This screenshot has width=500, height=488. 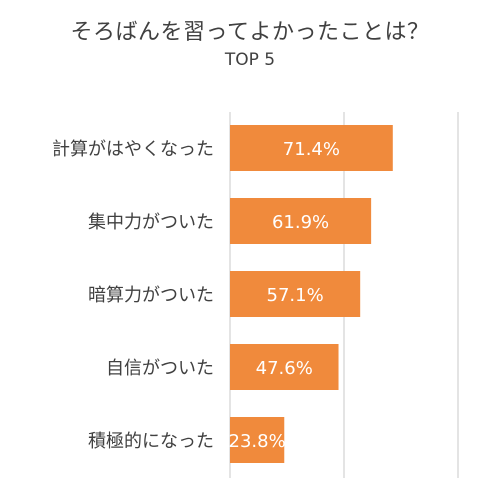 I want to click on data-label-2: 61.9%, so click(x=300, y=222).